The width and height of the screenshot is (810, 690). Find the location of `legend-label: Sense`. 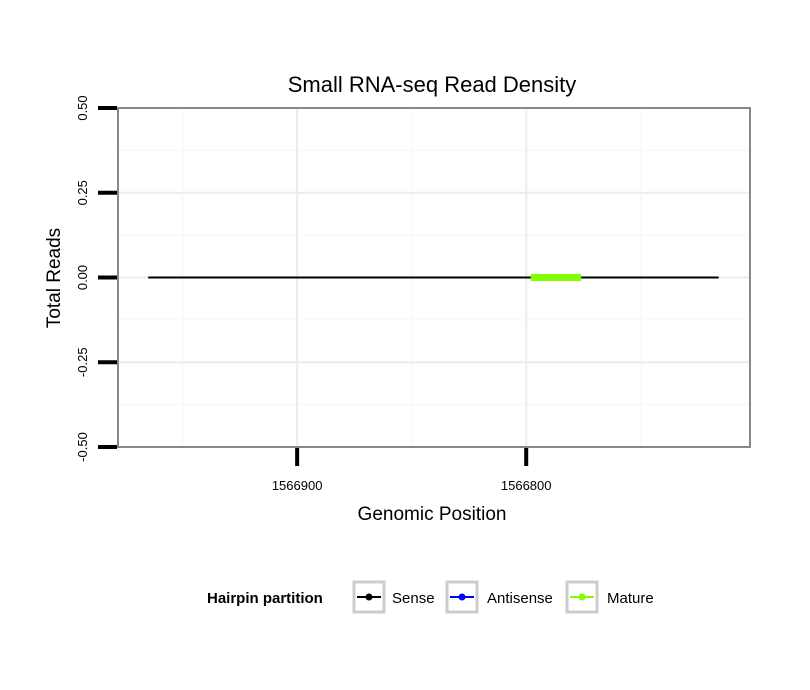

legend-label: Sense is located at coordinates (413, 598).